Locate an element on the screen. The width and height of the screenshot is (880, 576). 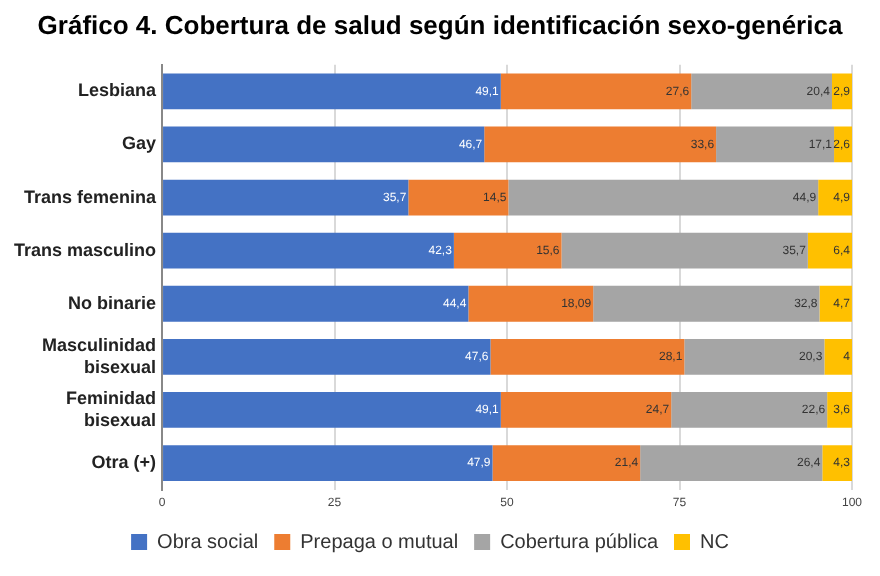
legend-label: Cobertura pública is located at coordinates (579, 542).